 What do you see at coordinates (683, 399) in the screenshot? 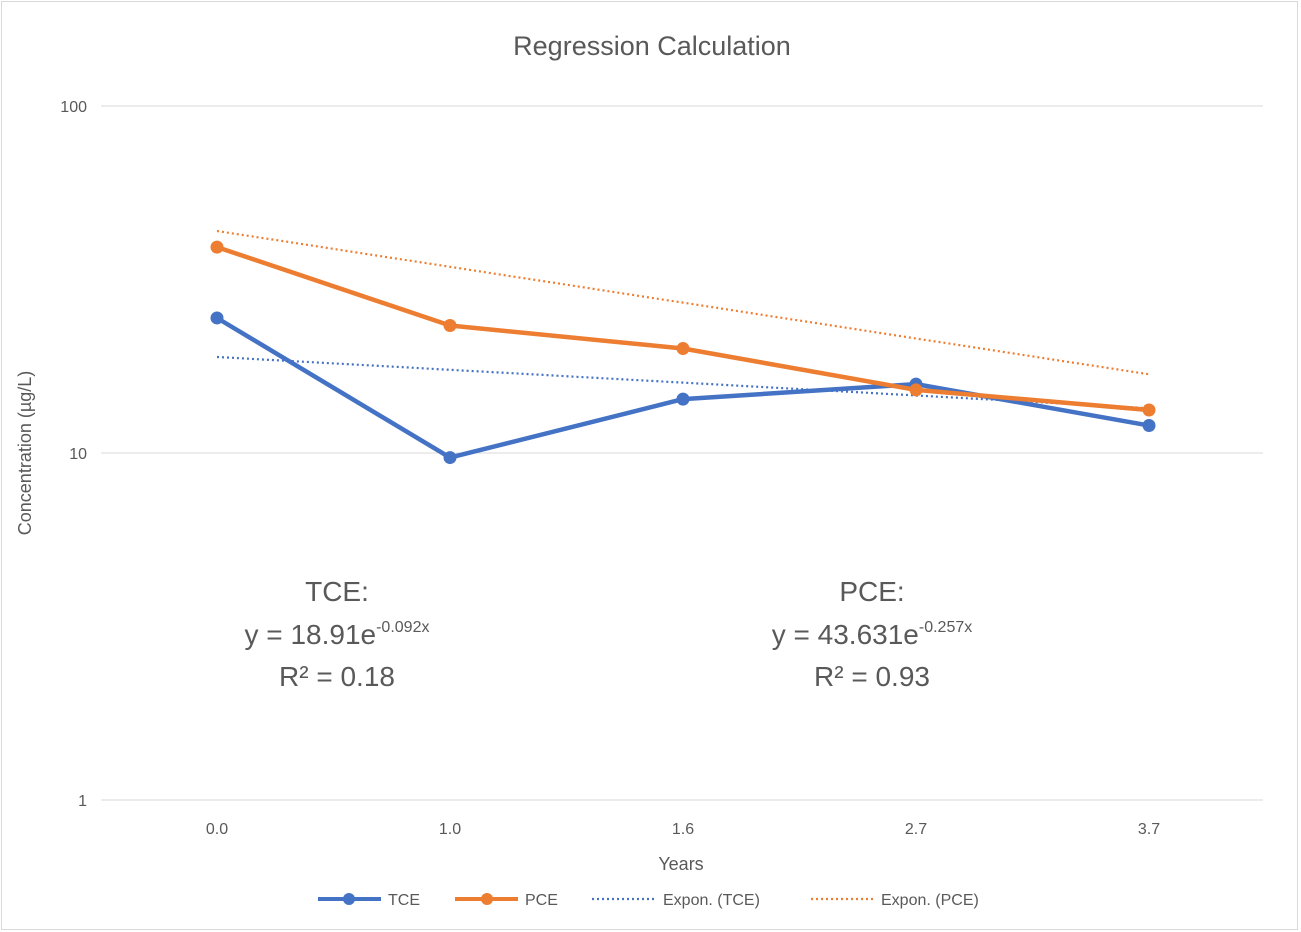
I see `point-tce-1.6` at bounding box center [683, 399].